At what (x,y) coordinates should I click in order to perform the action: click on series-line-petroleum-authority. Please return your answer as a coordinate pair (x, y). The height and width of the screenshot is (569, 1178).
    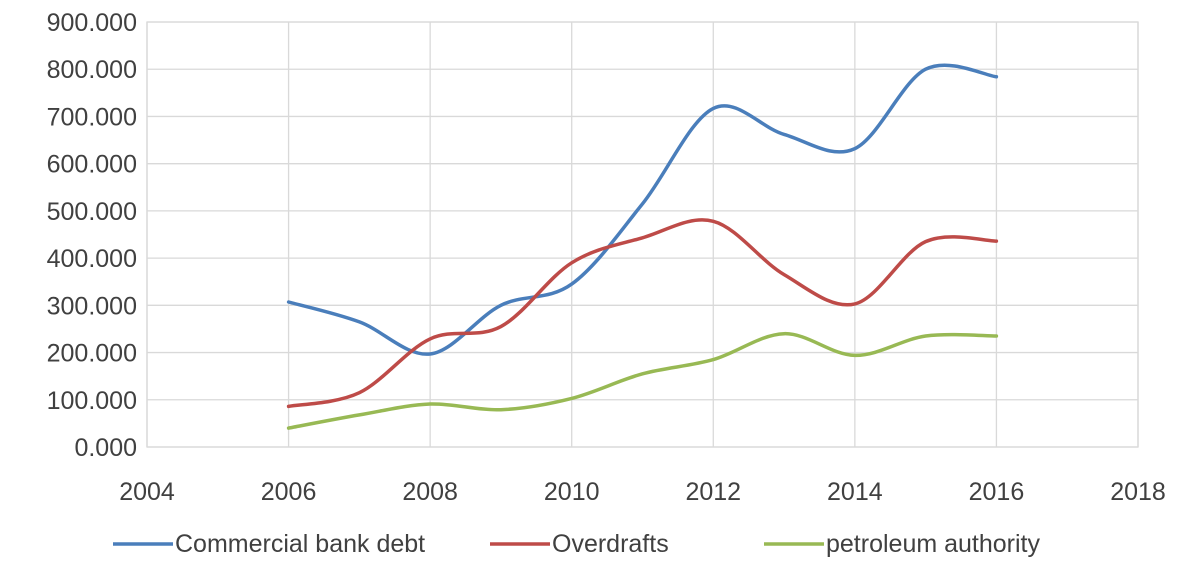
    Looking at the image, I should click on (642, 380).